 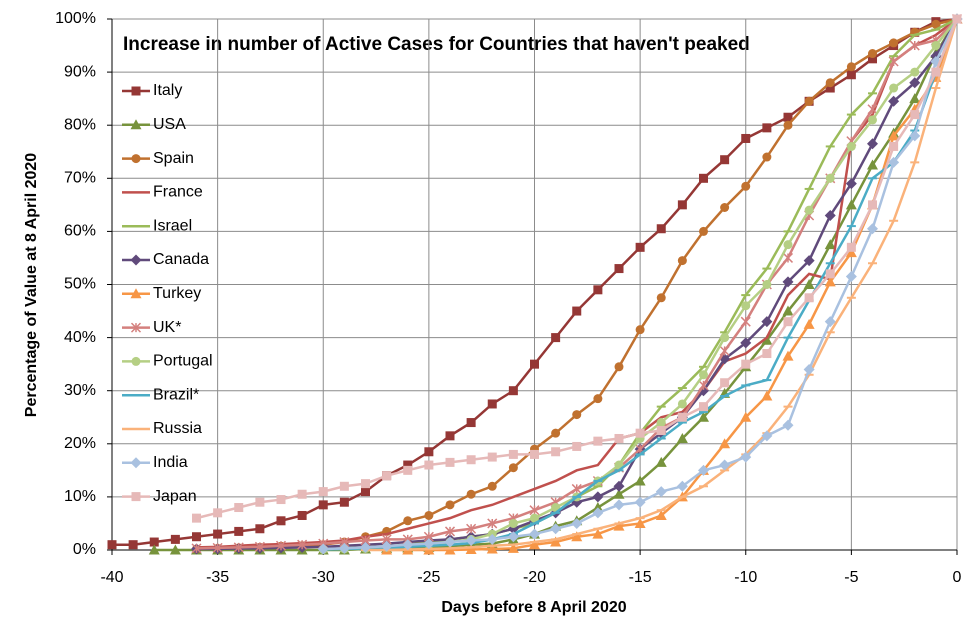 I want to click on y-tick-label: 40%, so click(x=80, y=337).